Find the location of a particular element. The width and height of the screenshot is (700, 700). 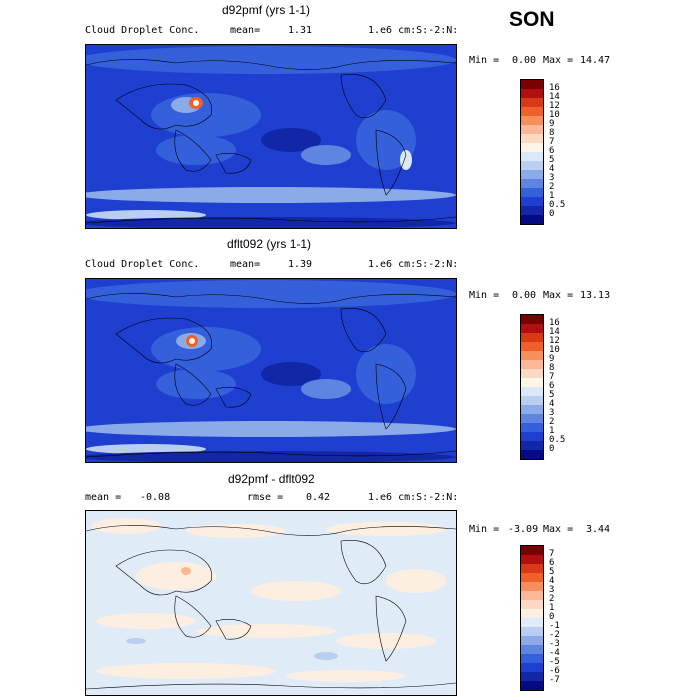

panel1-units: 1.e6 cm:S:-2:N: is located at coordinates (413, 30).